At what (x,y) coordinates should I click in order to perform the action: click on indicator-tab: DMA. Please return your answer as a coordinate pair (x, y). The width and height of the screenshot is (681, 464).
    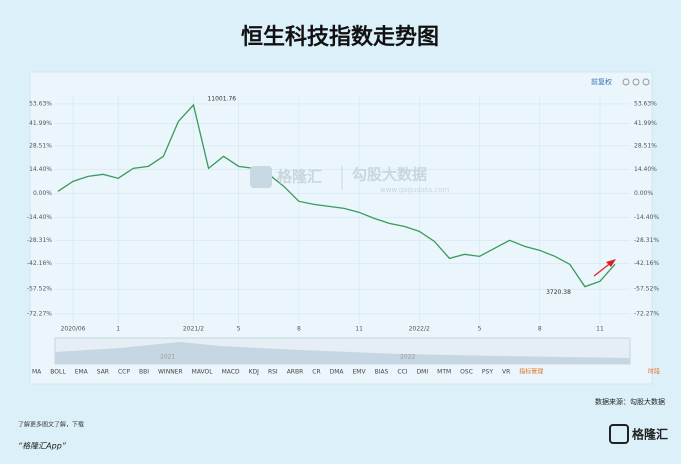
    Looking at the image, I should click on (337, 372).